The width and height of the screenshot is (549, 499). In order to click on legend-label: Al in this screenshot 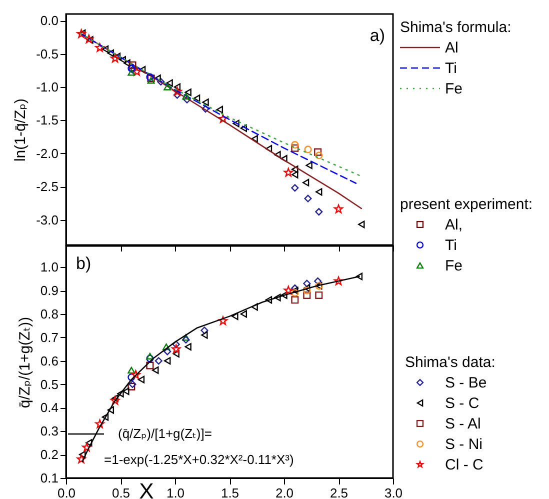, I will do `click(451, 48)`.